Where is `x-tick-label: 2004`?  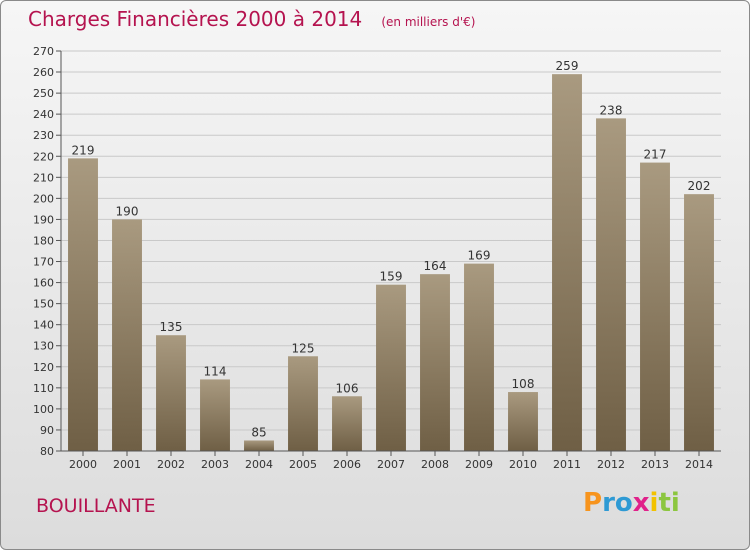 x-tick-label: 2004 is located at coordinates (259, 464).